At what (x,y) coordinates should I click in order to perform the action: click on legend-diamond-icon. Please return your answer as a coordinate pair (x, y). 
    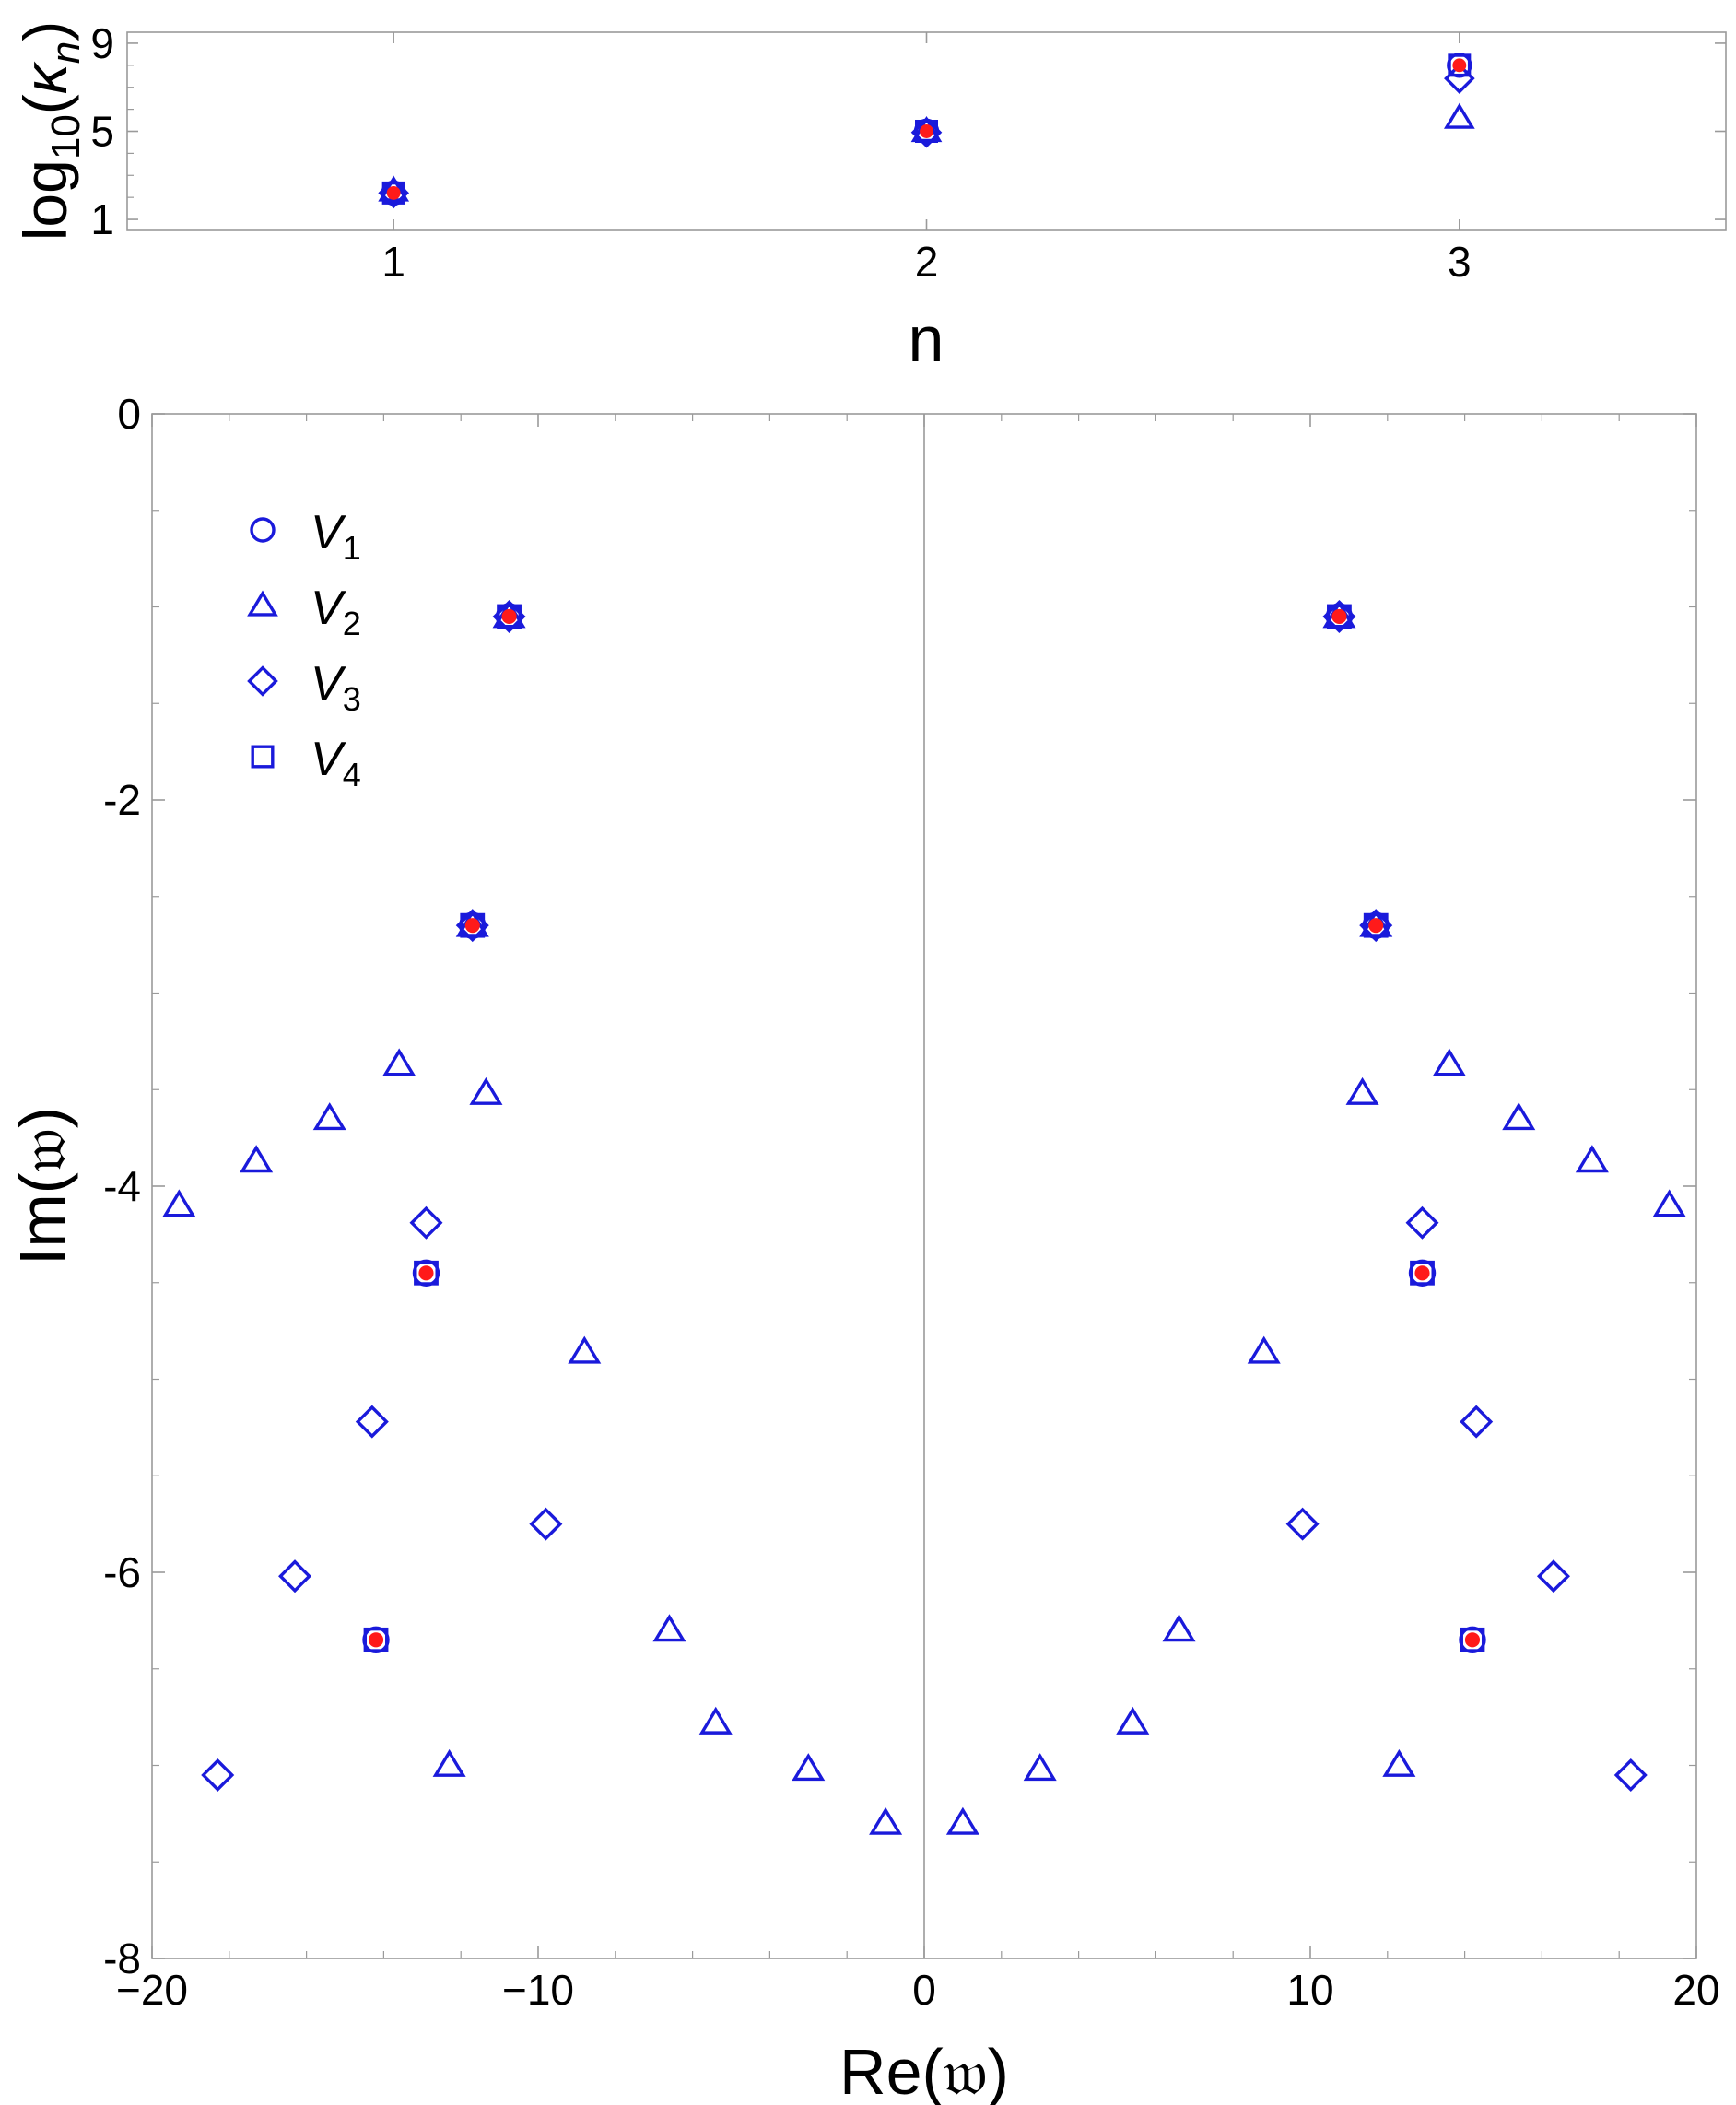
    Looking at the image, I should click on (262, 681).